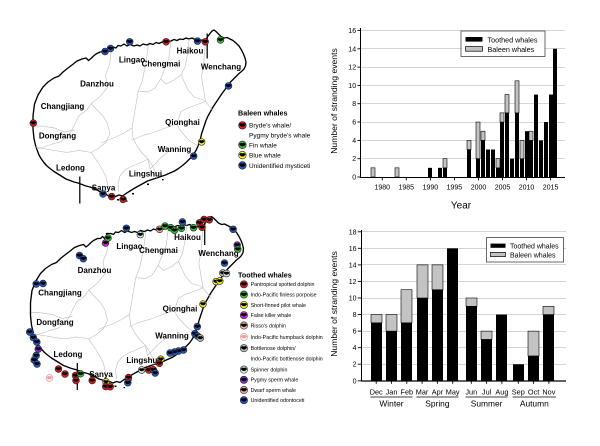 This screenshot has width=600, height=446. What do you see at coordinates (280, 136) in the screenshot?
I see `svg-text: Pygmy bryde’s whale` at bounding box center [280, 136].